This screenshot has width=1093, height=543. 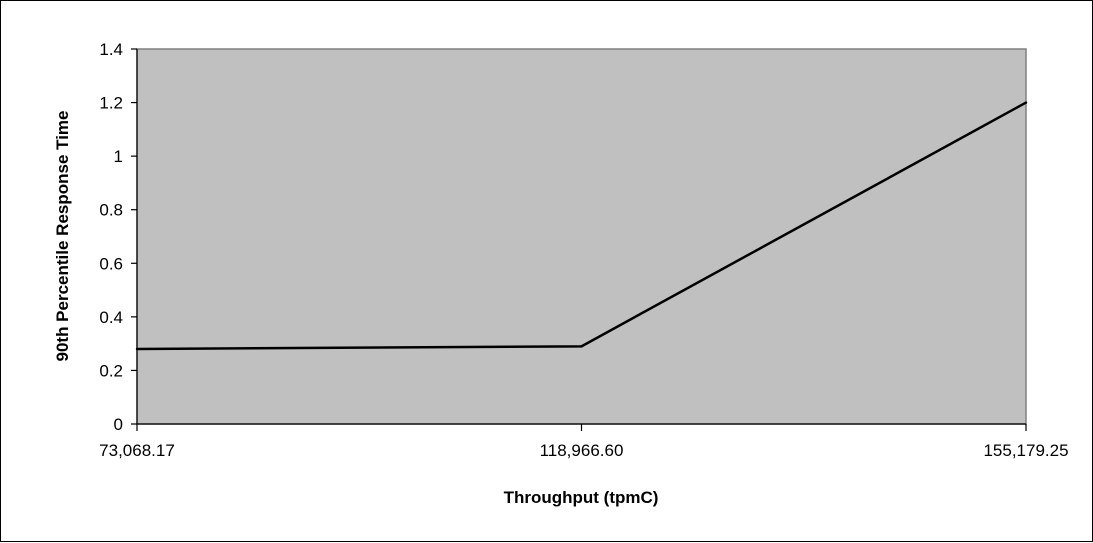 What do you see at coordinates (111, 103) in the screenshot?
I see `y-tick-label: 1.2` at bounding box center [111, 103].